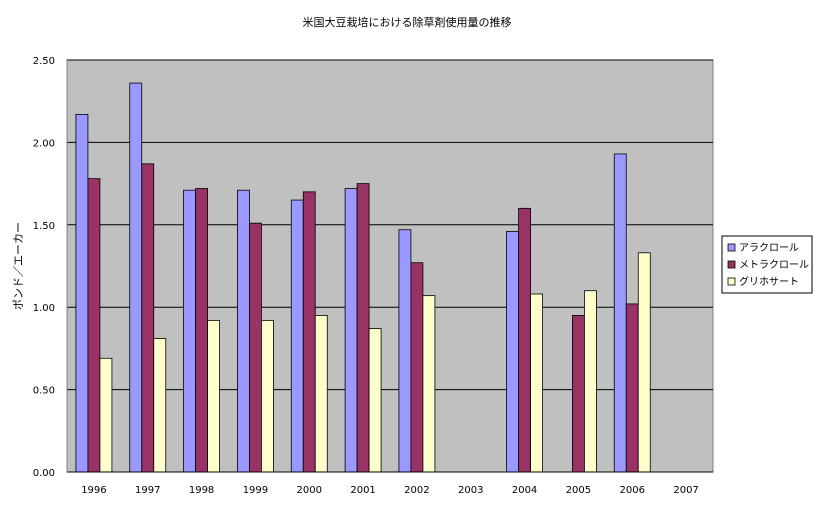 This screenshot has height=514, width=821. What do you see at coordinates (524, 490) in the screenshot?
I see `x-tick-label: 2004` at bounding box center [524, 490].